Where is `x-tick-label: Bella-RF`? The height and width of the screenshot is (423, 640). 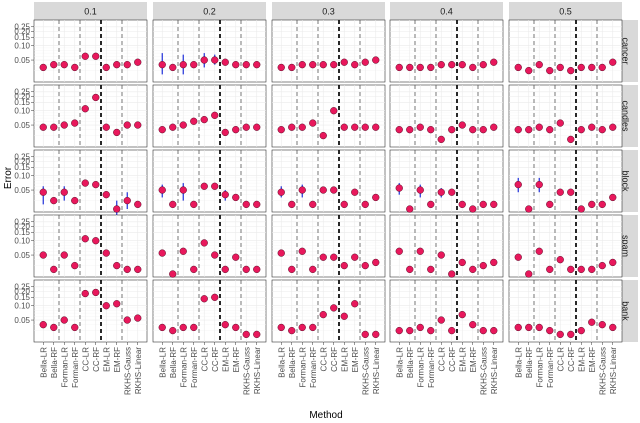 x-tick-label: Bella-RF is located at coordinates (292, 362).